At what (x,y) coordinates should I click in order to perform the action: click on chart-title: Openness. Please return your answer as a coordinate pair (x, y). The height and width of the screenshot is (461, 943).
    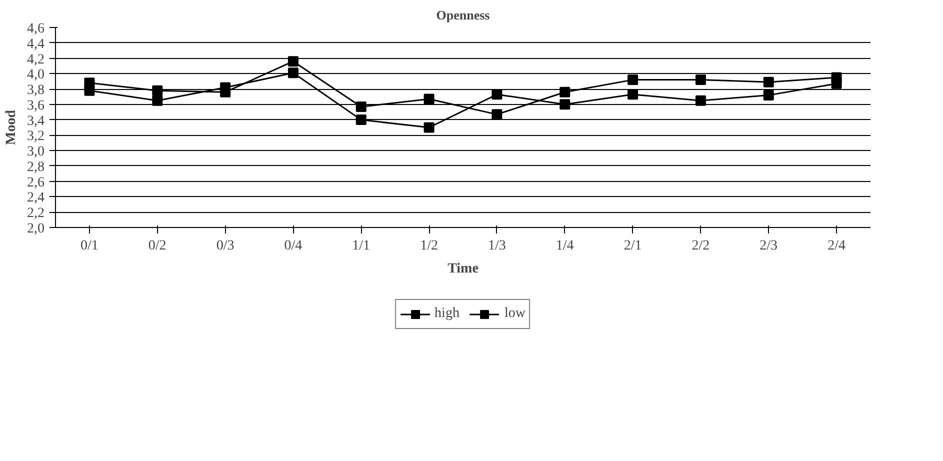
    Looking at the image, I should click on (463, 15).